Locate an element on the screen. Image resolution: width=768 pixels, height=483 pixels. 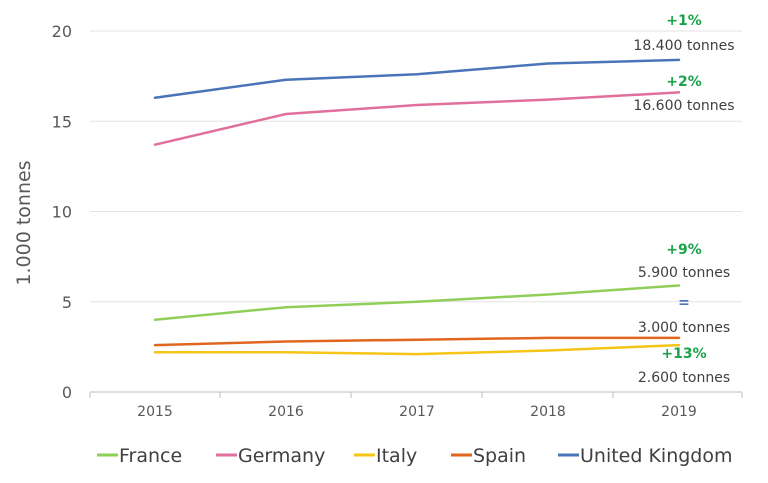
x-tick-label: 2015 is located at coordinates (155, 412).